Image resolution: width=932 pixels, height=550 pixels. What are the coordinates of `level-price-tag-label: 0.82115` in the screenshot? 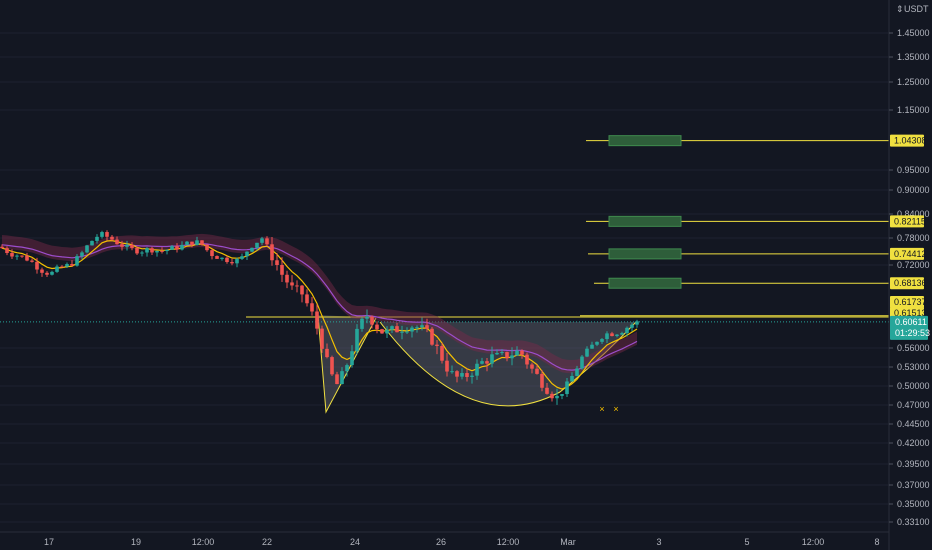 It's located at (910, 221).